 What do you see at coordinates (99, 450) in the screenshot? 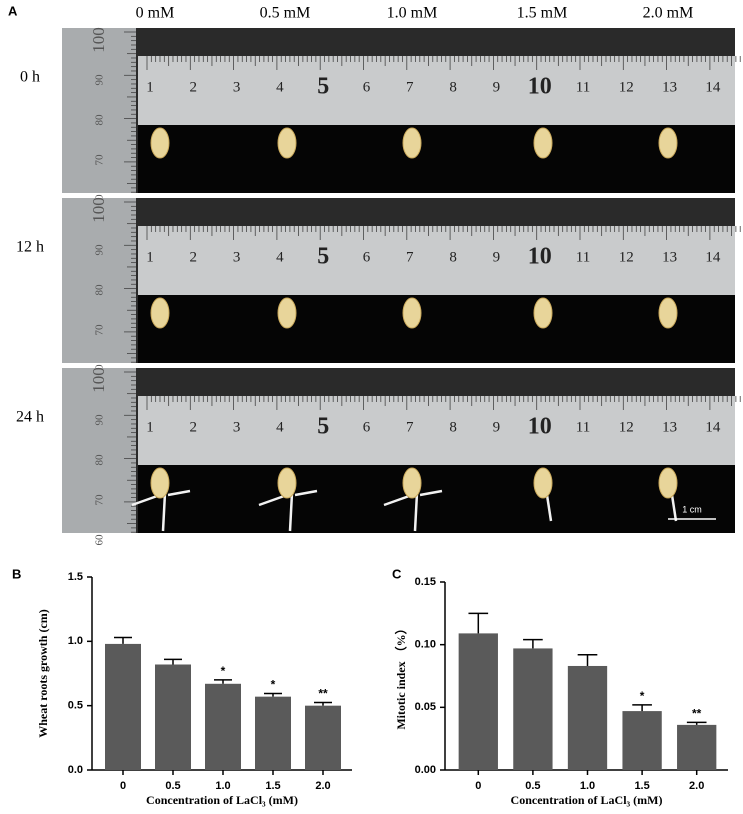
I see `ruler-vertical` at bounding box center [99, 450].